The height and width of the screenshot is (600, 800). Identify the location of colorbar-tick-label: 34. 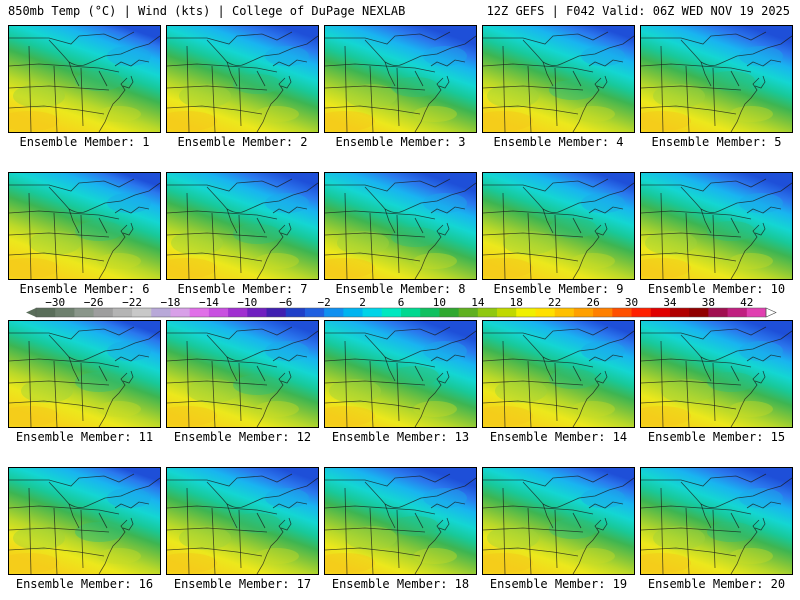
(670, 302).